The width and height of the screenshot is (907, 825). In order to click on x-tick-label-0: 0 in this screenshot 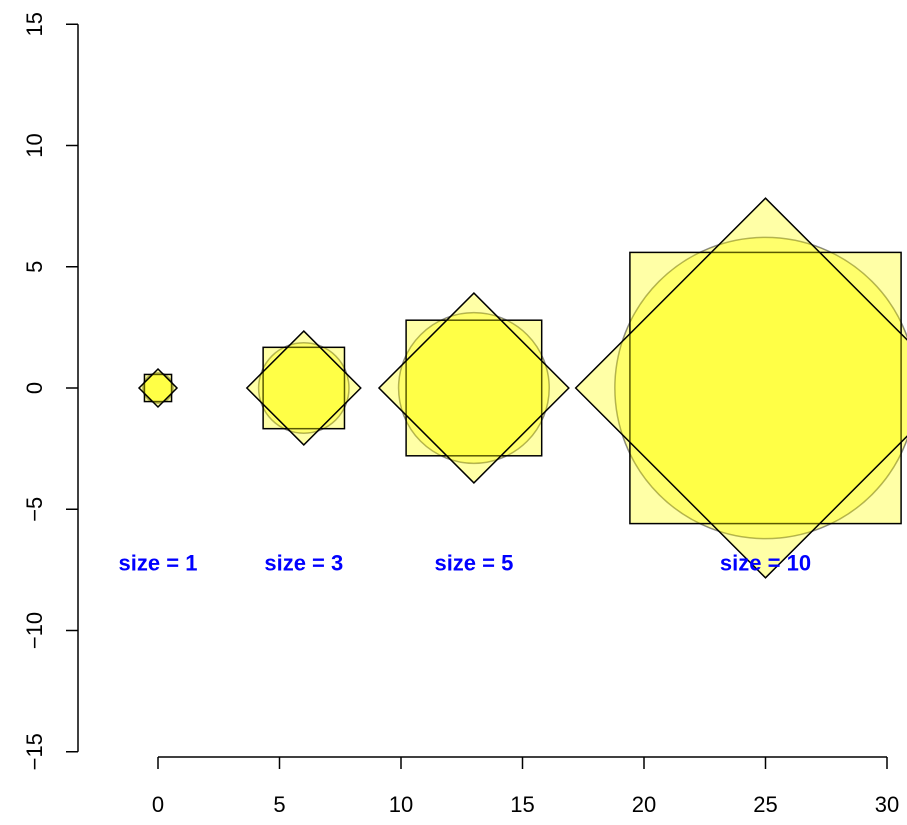, I will do `click(158, 804)`.